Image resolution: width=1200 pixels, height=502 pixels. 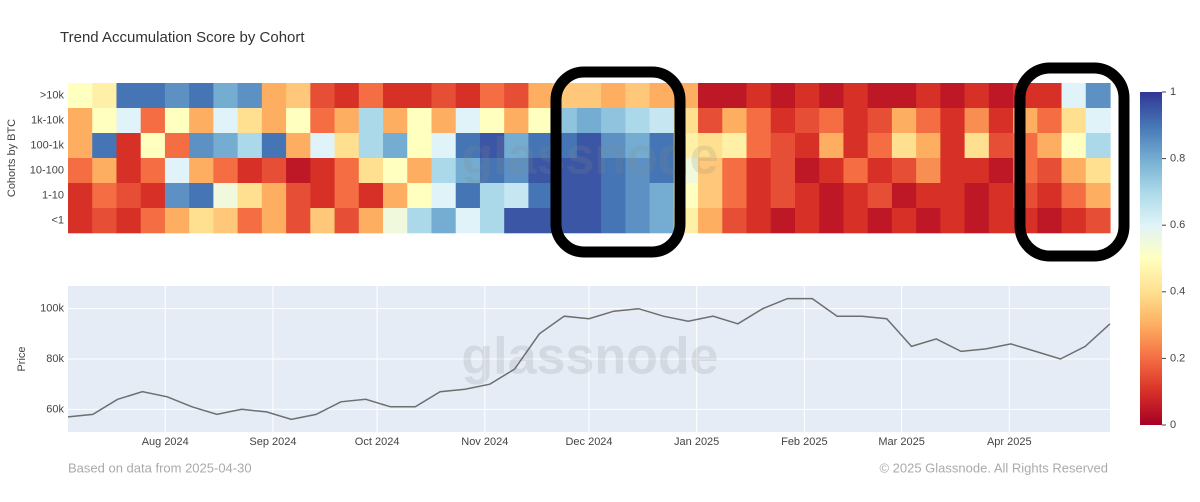 What do you see at coordinates (55, 409) in the screenshot?
I see `y-tick-label: 60k` at bounding box center [55, 409].